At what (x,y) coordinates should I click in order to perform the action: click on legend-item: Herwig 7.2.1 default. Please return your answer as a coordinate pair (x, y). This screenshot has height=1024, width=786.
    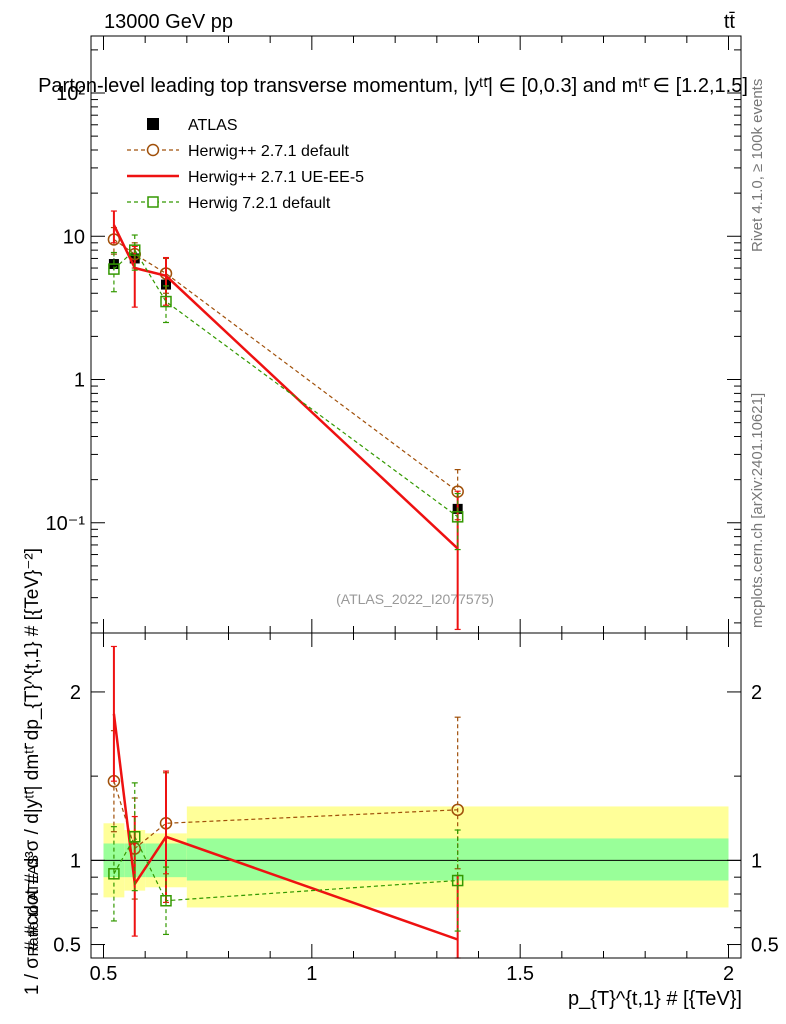
    Looking at the image, I should click on (229, 203).